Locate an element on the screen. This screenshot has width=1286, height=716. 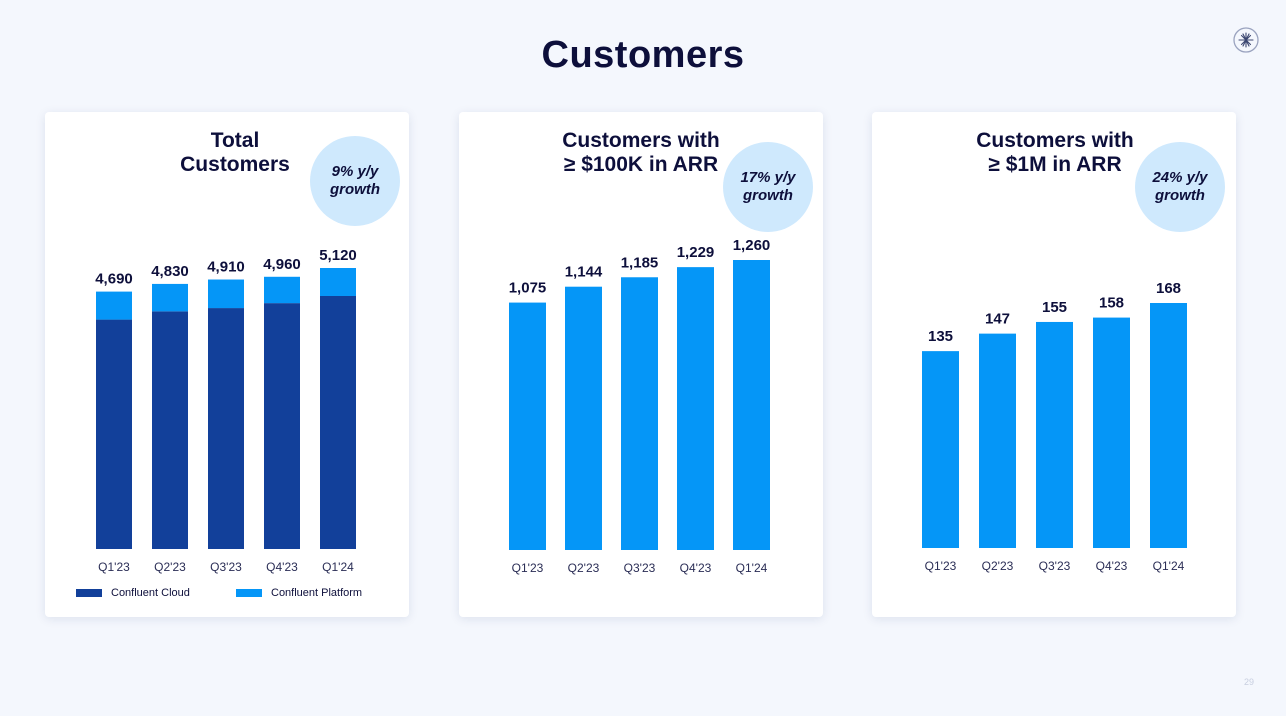
growth-badge-text: 17% y/y growth is located at coordinates (768, 186).